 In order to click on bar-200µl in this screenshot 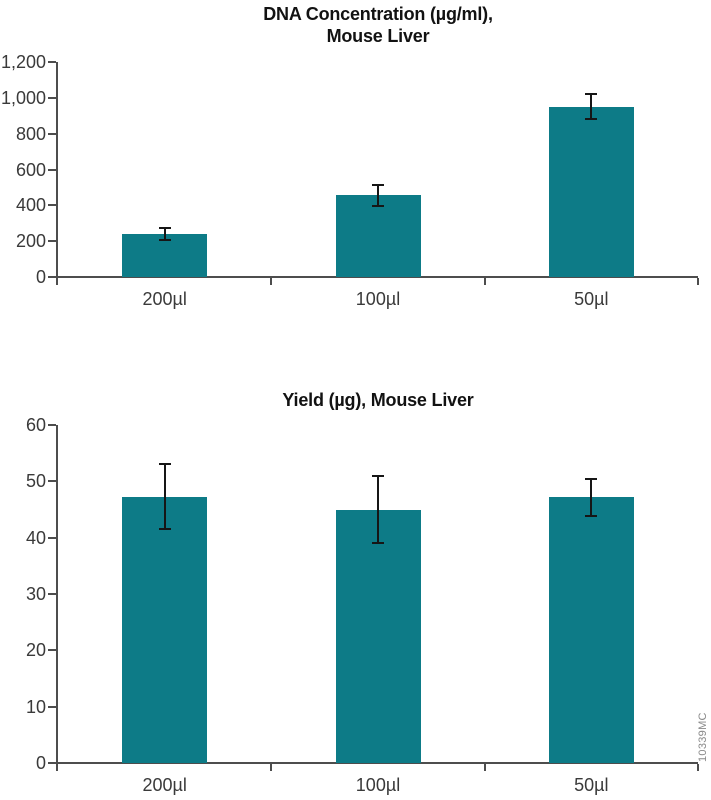, I will do `click(165, 629)`.